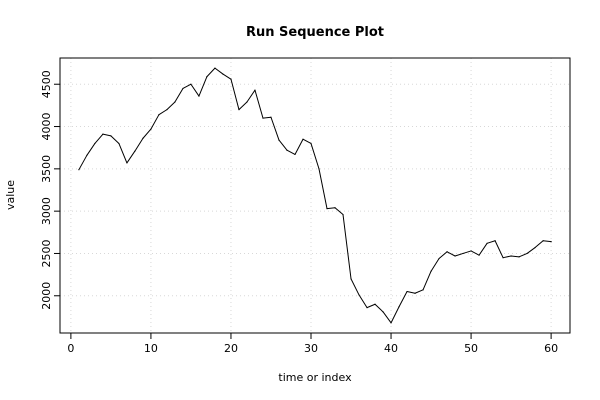 Image resolution: width=600 pixels, height=400 pixels. I want to click on x-tick-label: 40, so click(391, 348).